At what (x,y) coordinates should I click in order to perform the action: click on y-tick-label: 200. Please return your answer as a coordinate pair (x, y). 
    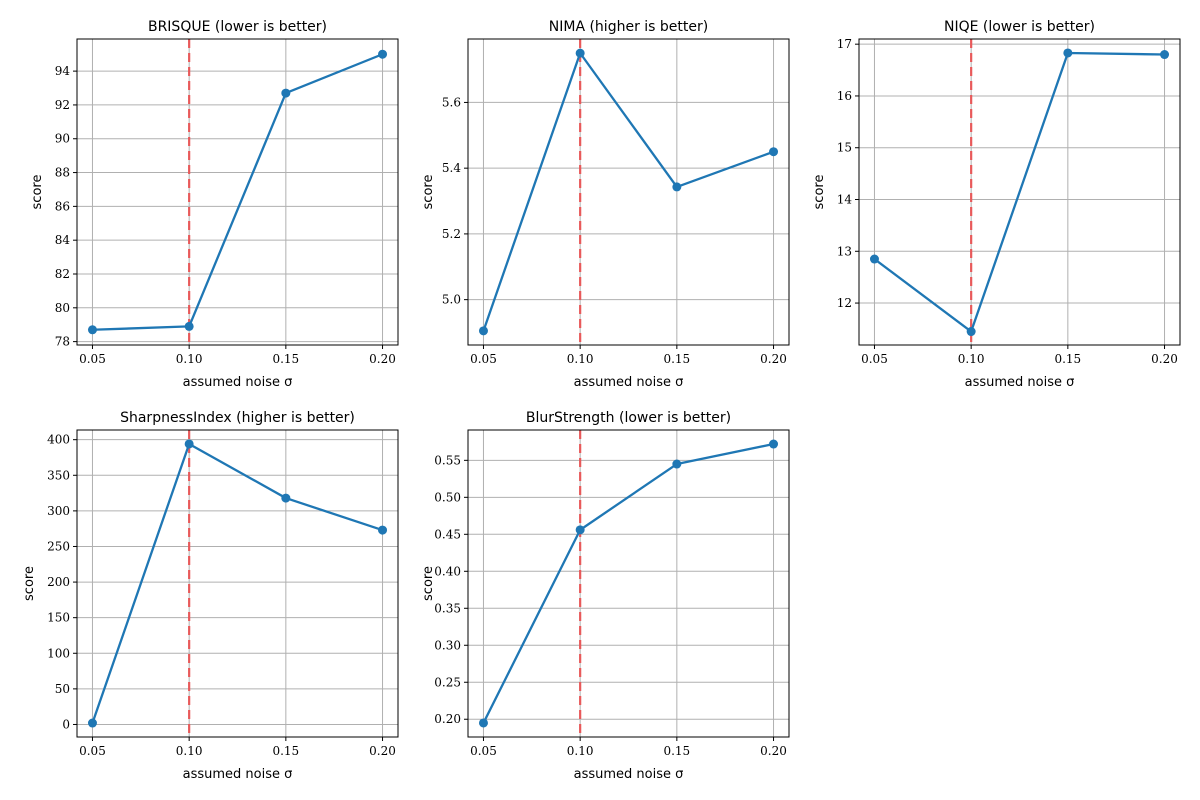
    Looking at the image, I should click on (58, 582).